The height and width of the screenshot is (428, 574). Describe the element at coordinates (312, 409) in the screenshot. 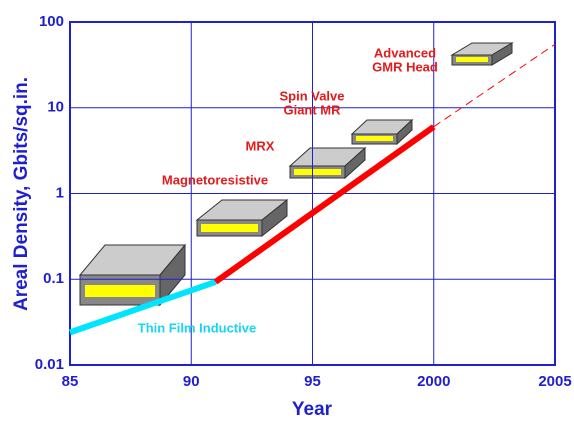

I see `x-axis-title: Year` at that location.